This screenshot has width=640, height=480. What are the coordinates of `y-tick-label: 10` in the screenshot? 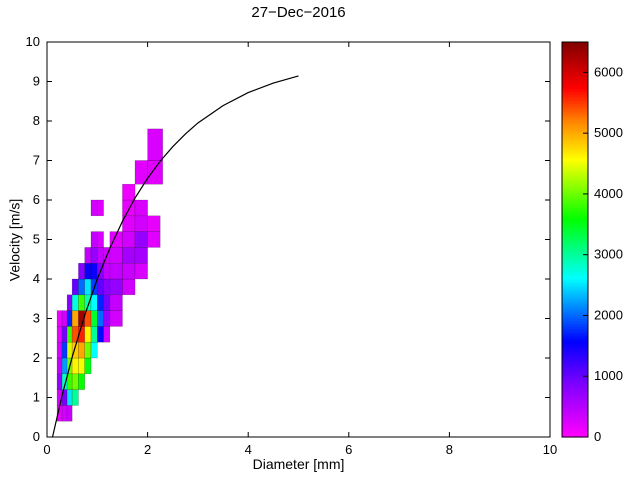 It's located at (33, 41).